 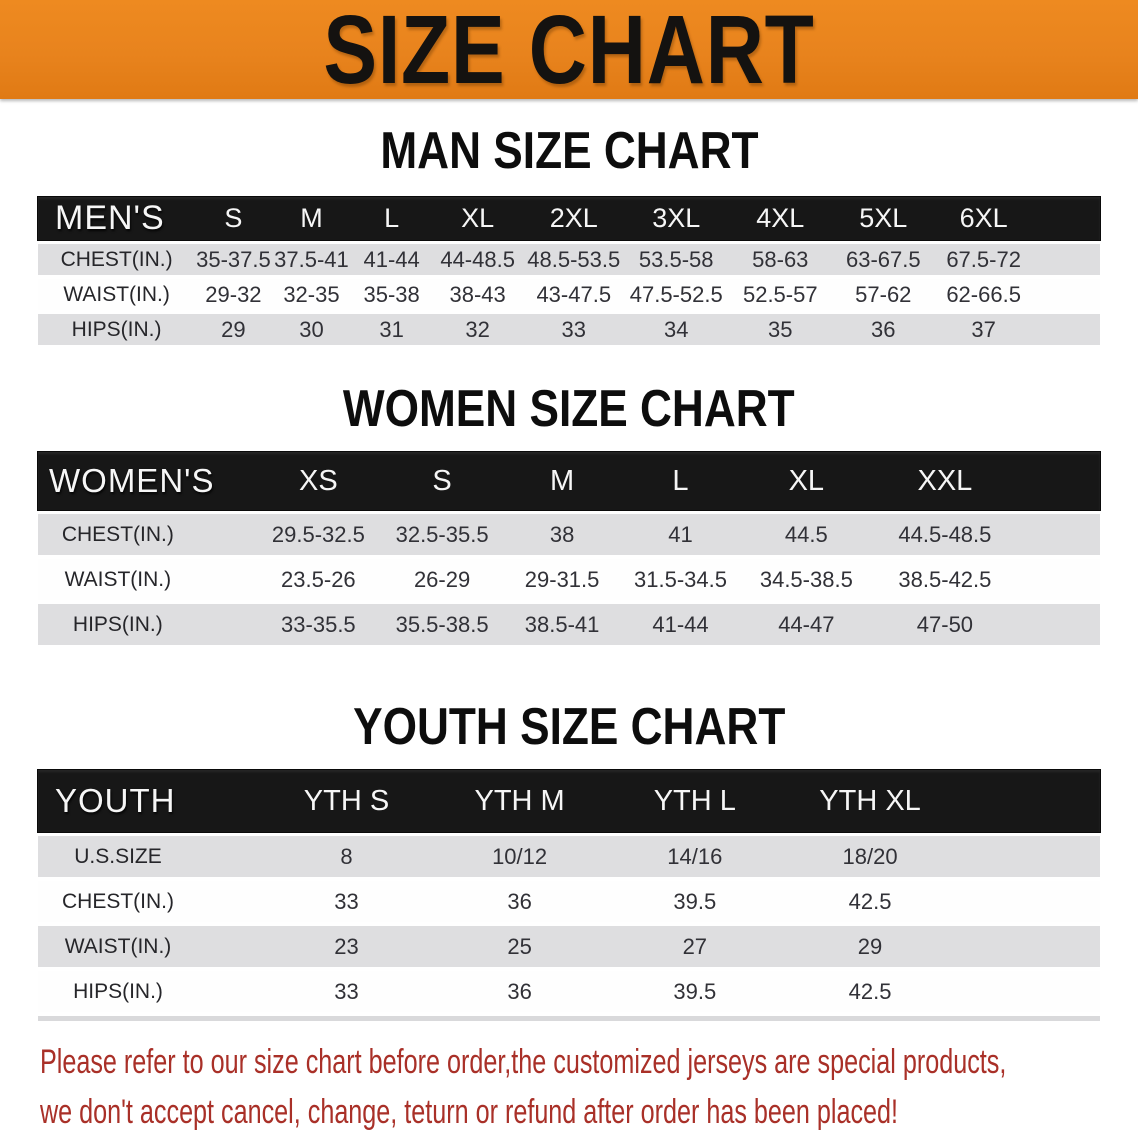 I want to click on table-corner-label: MEN'S, so click(x=110, y=218).